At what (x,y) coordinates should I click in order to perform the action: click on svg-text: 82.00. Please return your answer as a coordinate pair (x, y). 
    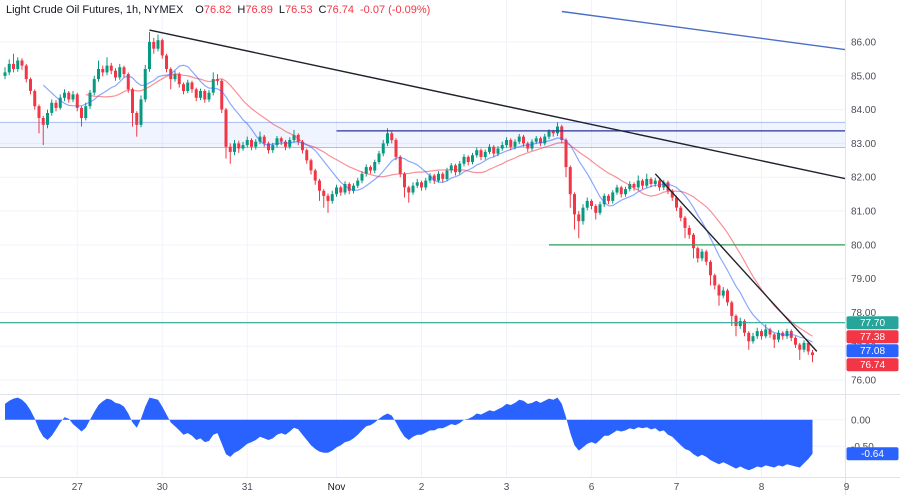
    Looking at the image, I should click on (863, 178).